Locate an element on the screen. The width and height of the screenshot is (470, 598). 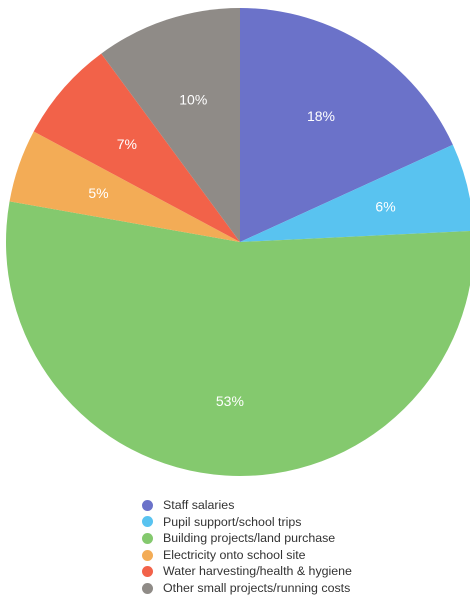
legend-item-0: Staff salaries is located at coordinates (247, 505).